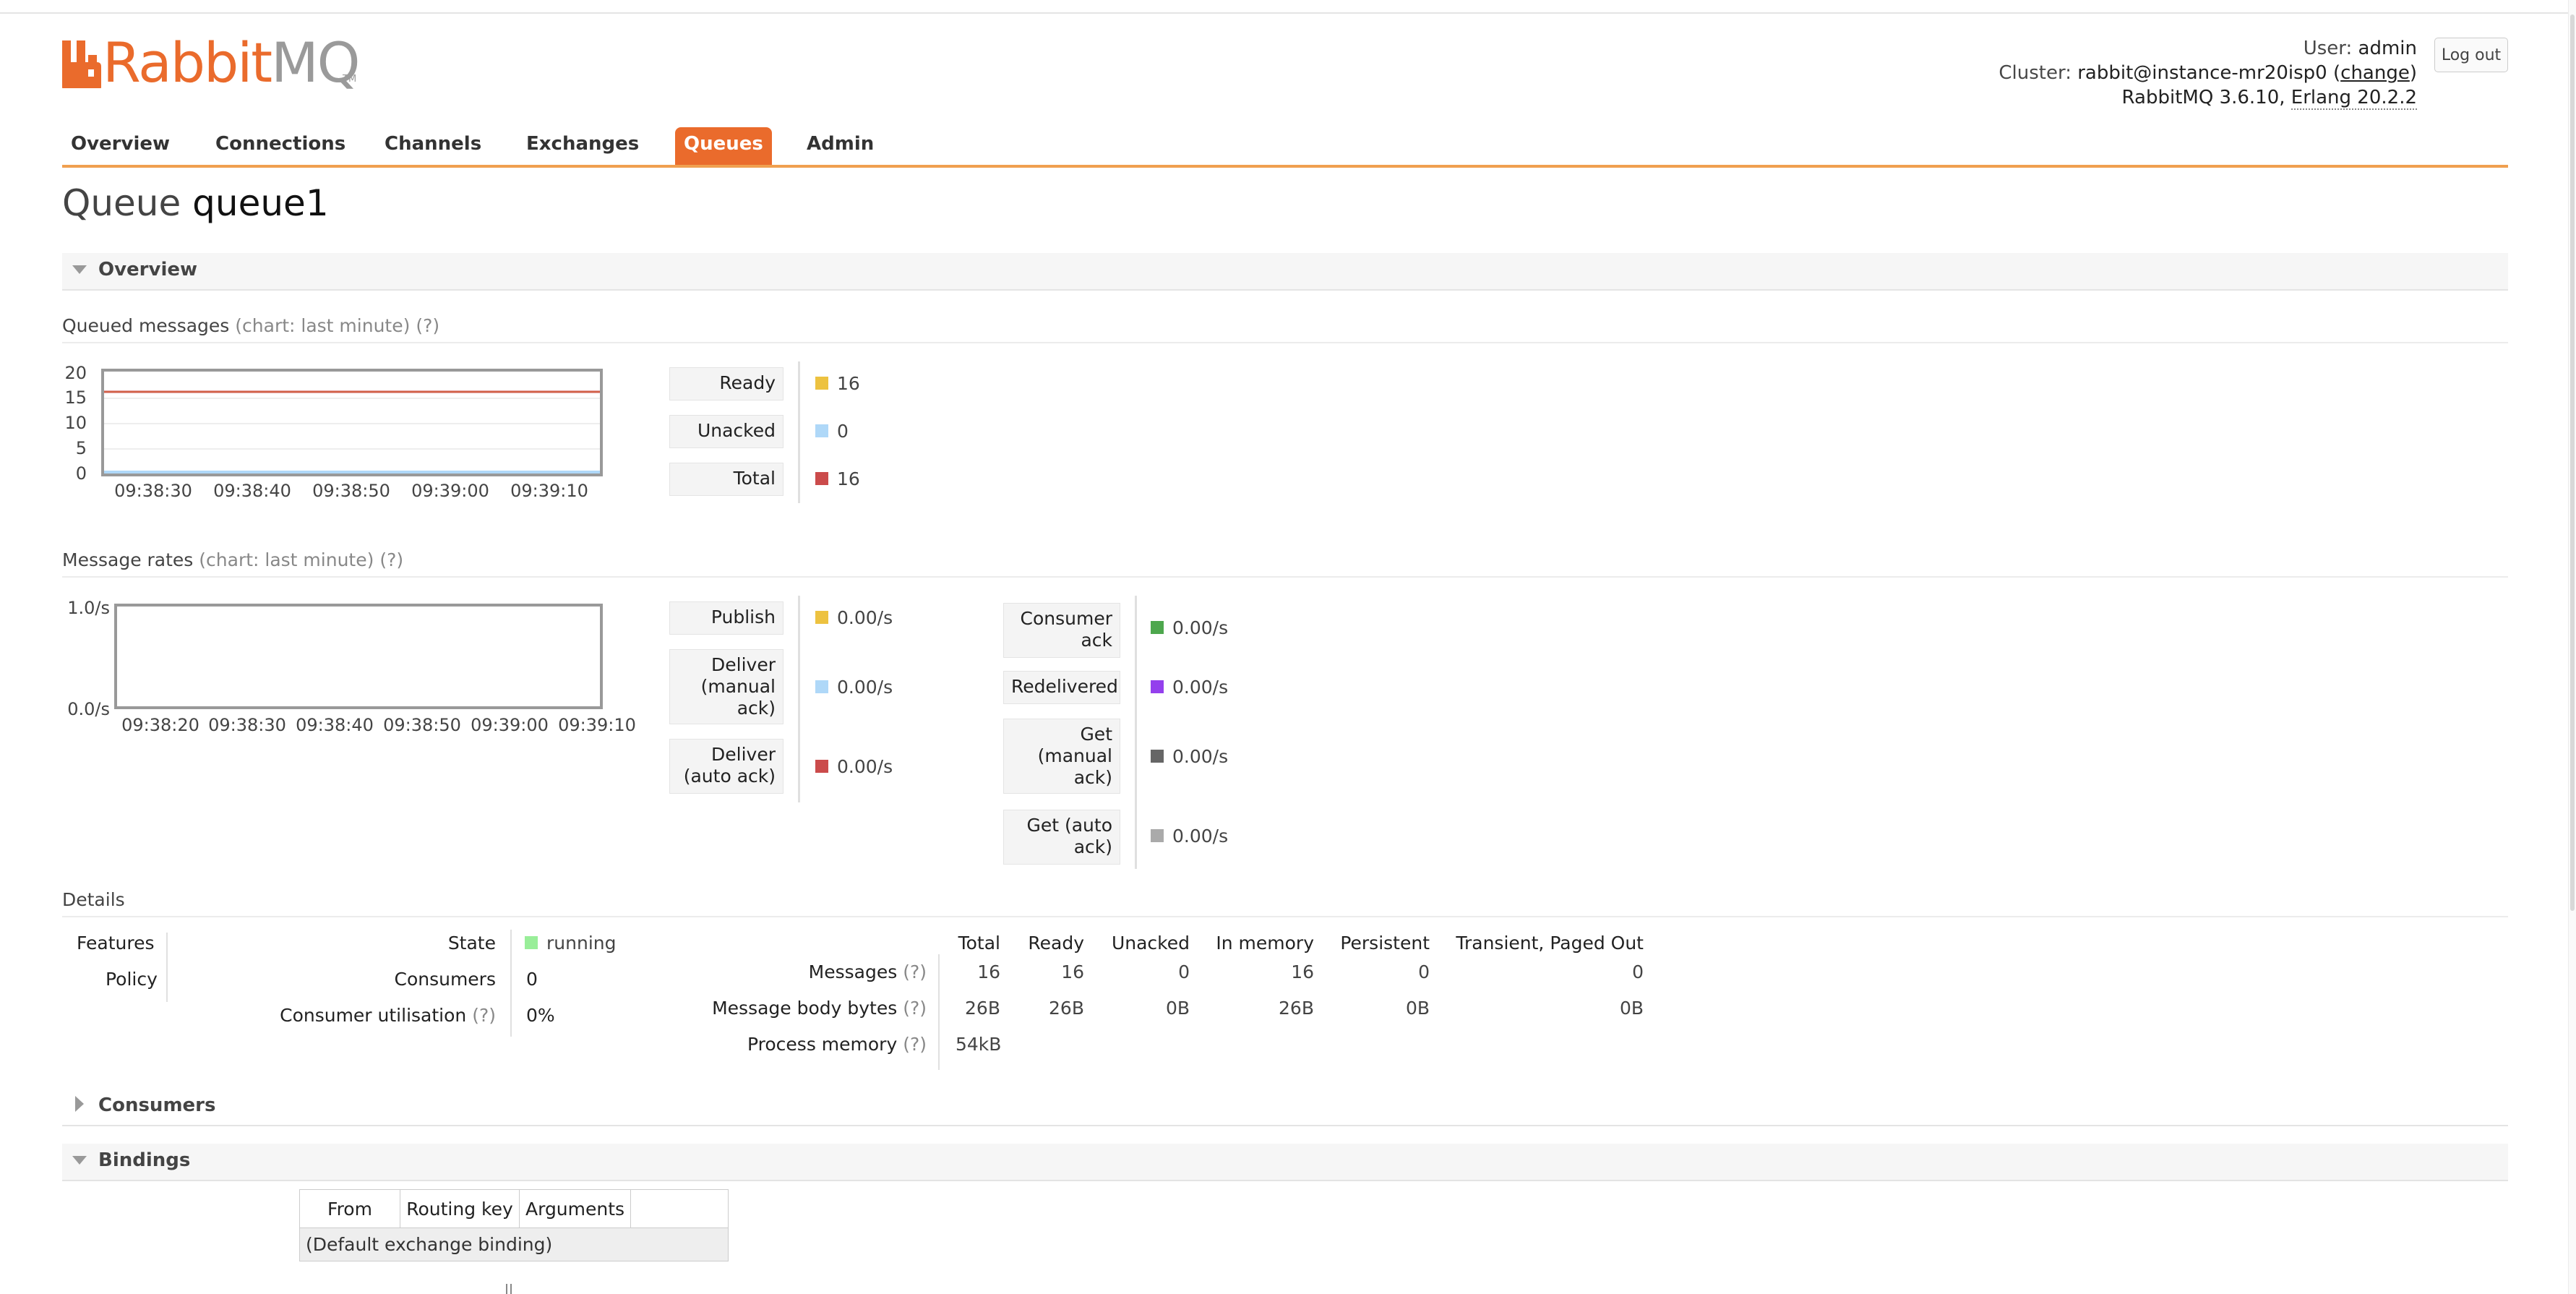  What do you see at coordinates (1067, 1008) in the screenshot?
I see `bytes-ready: 26B` at bounding box center [1067, 1008].